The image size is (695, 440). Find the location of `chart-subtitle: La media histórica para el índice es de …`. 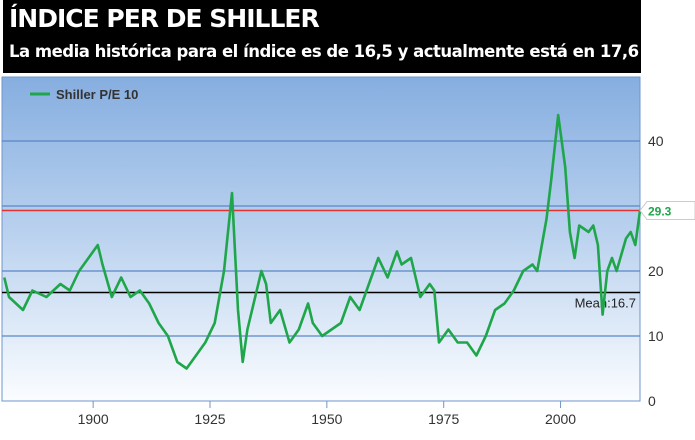

chart-subtitle: La media histórica para el índice es de … is located at coordinates (324, 51).